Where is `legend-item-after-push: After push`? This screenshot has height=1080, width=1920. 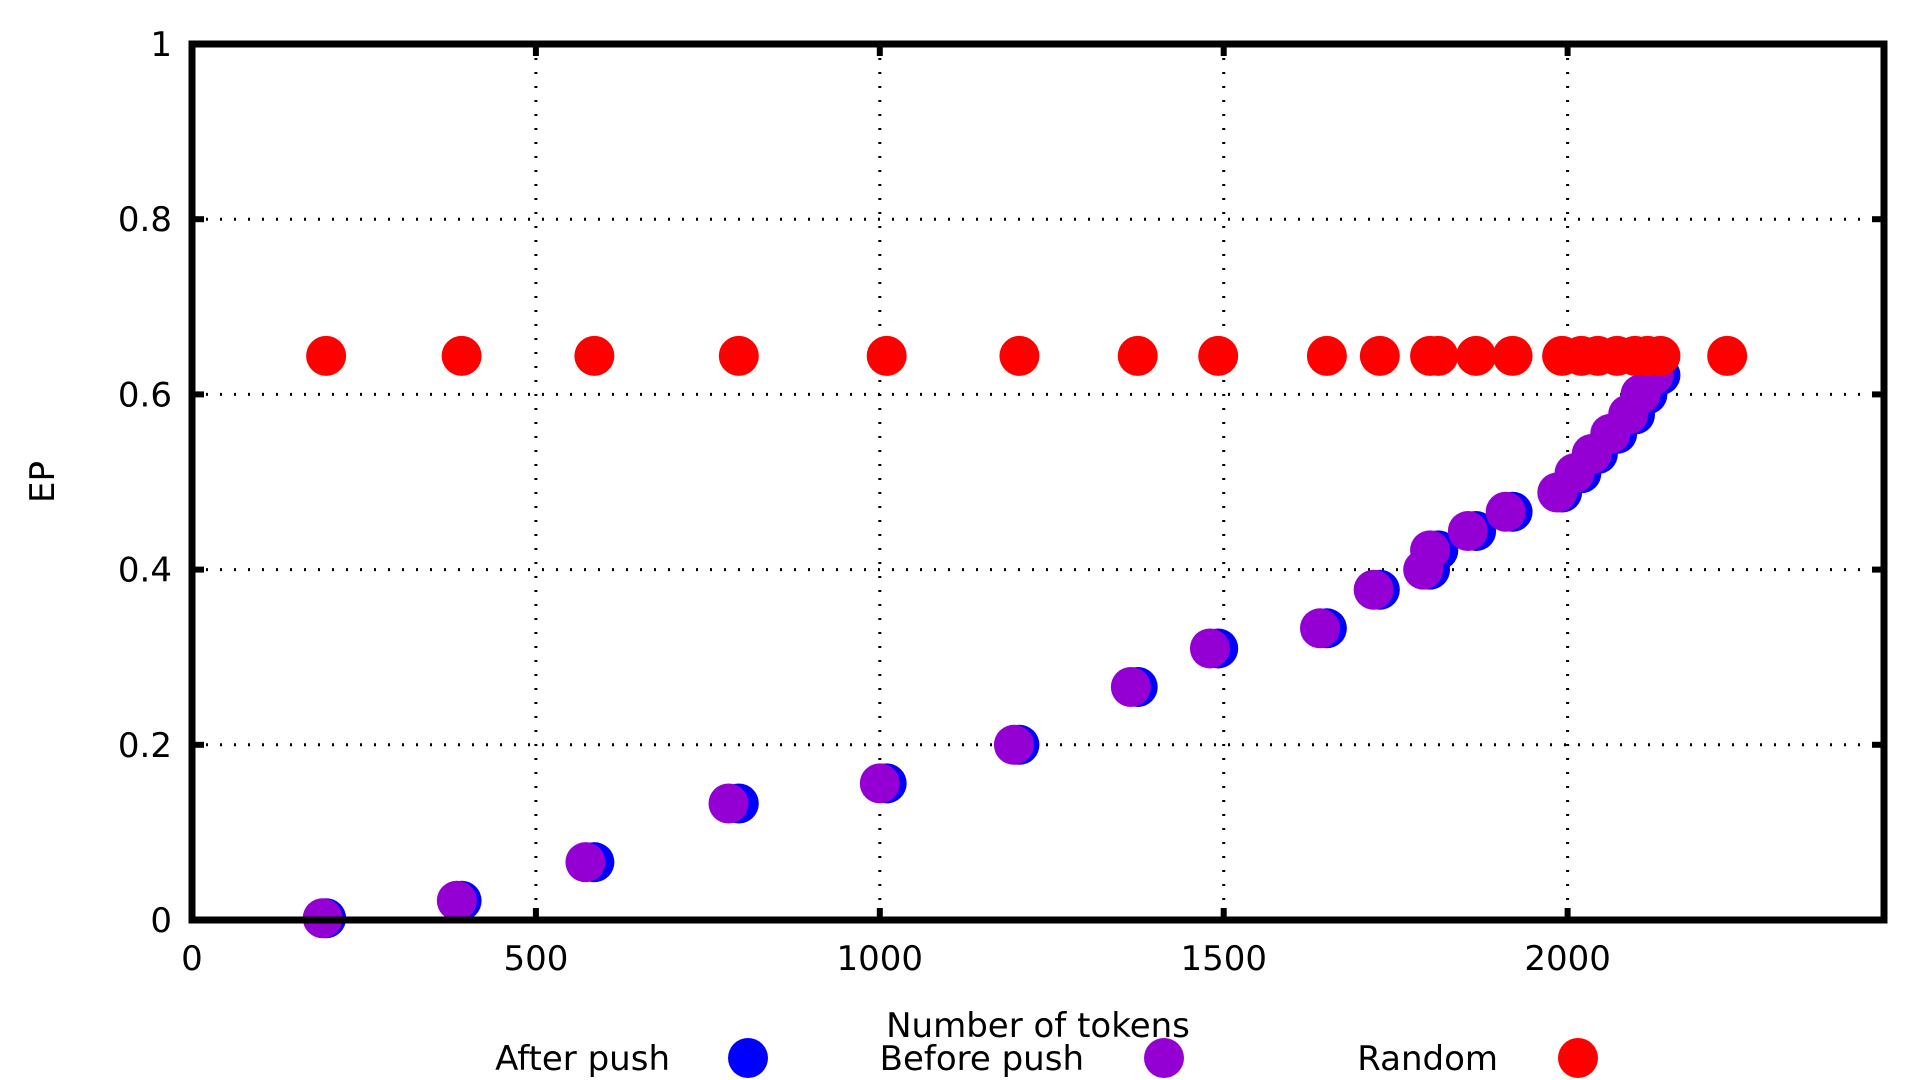 legend-item-after-push: After push is located at coordinates (631, 1058).